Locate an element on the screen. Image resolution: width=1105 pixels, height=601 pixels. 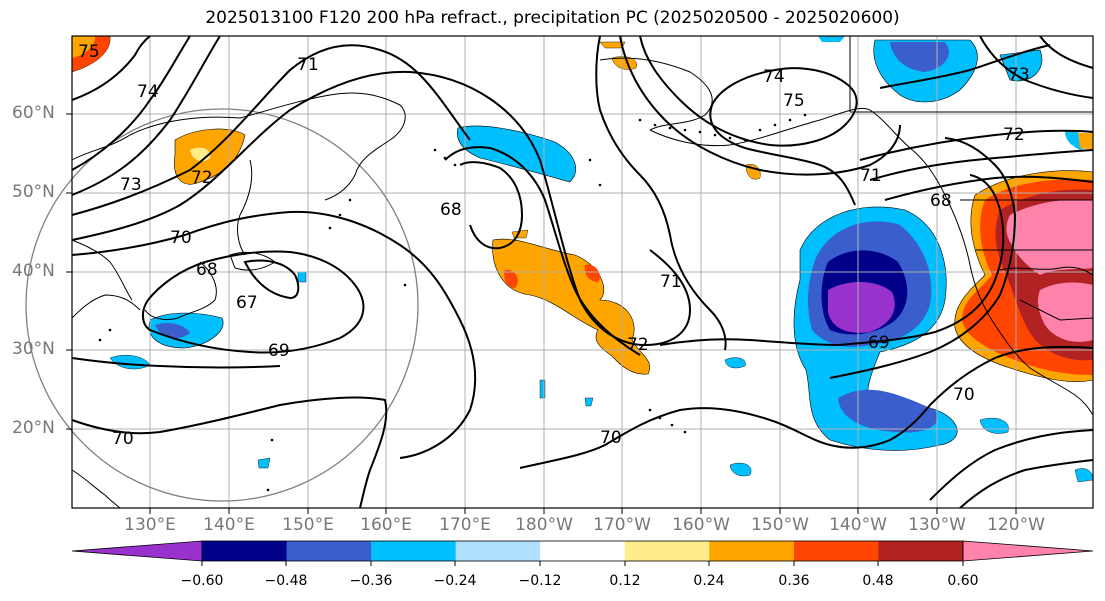
lon-label: 150°W is located at coordinates (780, 525).